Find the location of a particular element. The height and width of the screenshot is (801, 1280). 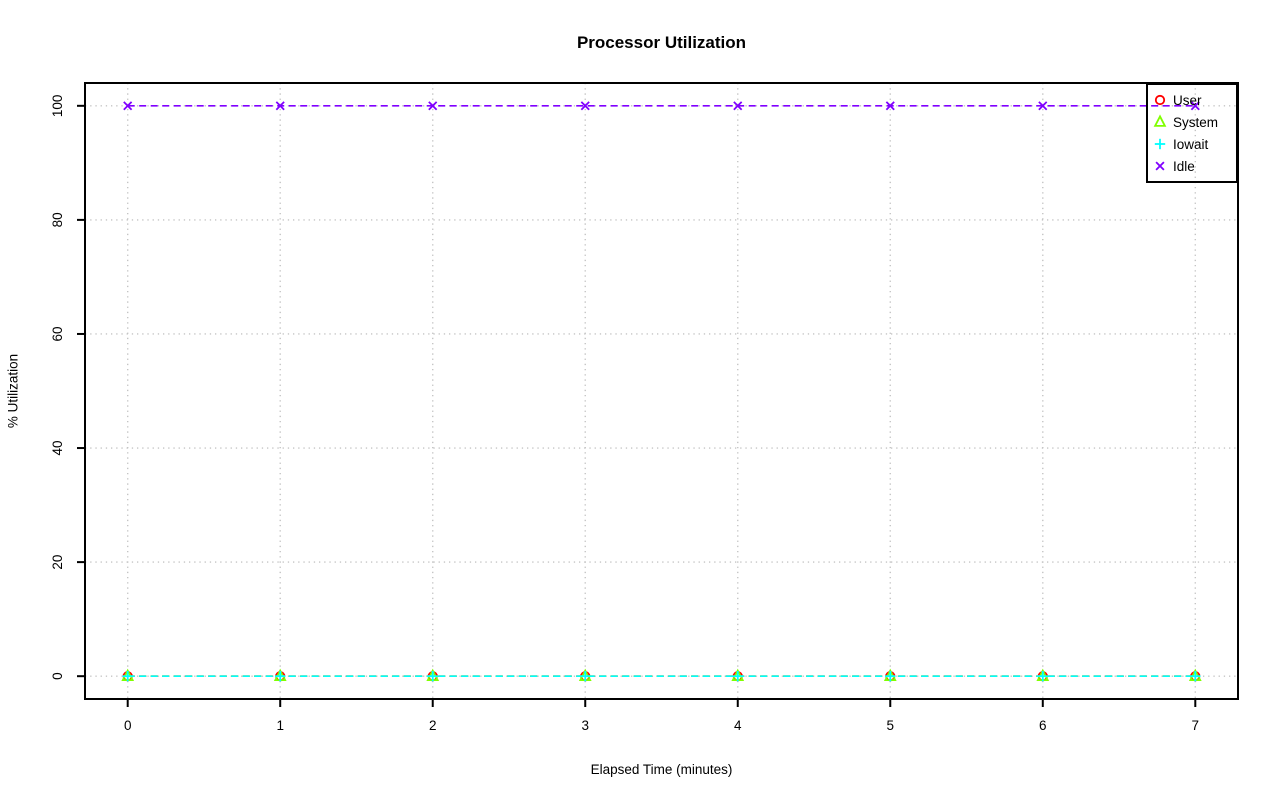

legend-item-user: User is located at coordinates (1194, 100).